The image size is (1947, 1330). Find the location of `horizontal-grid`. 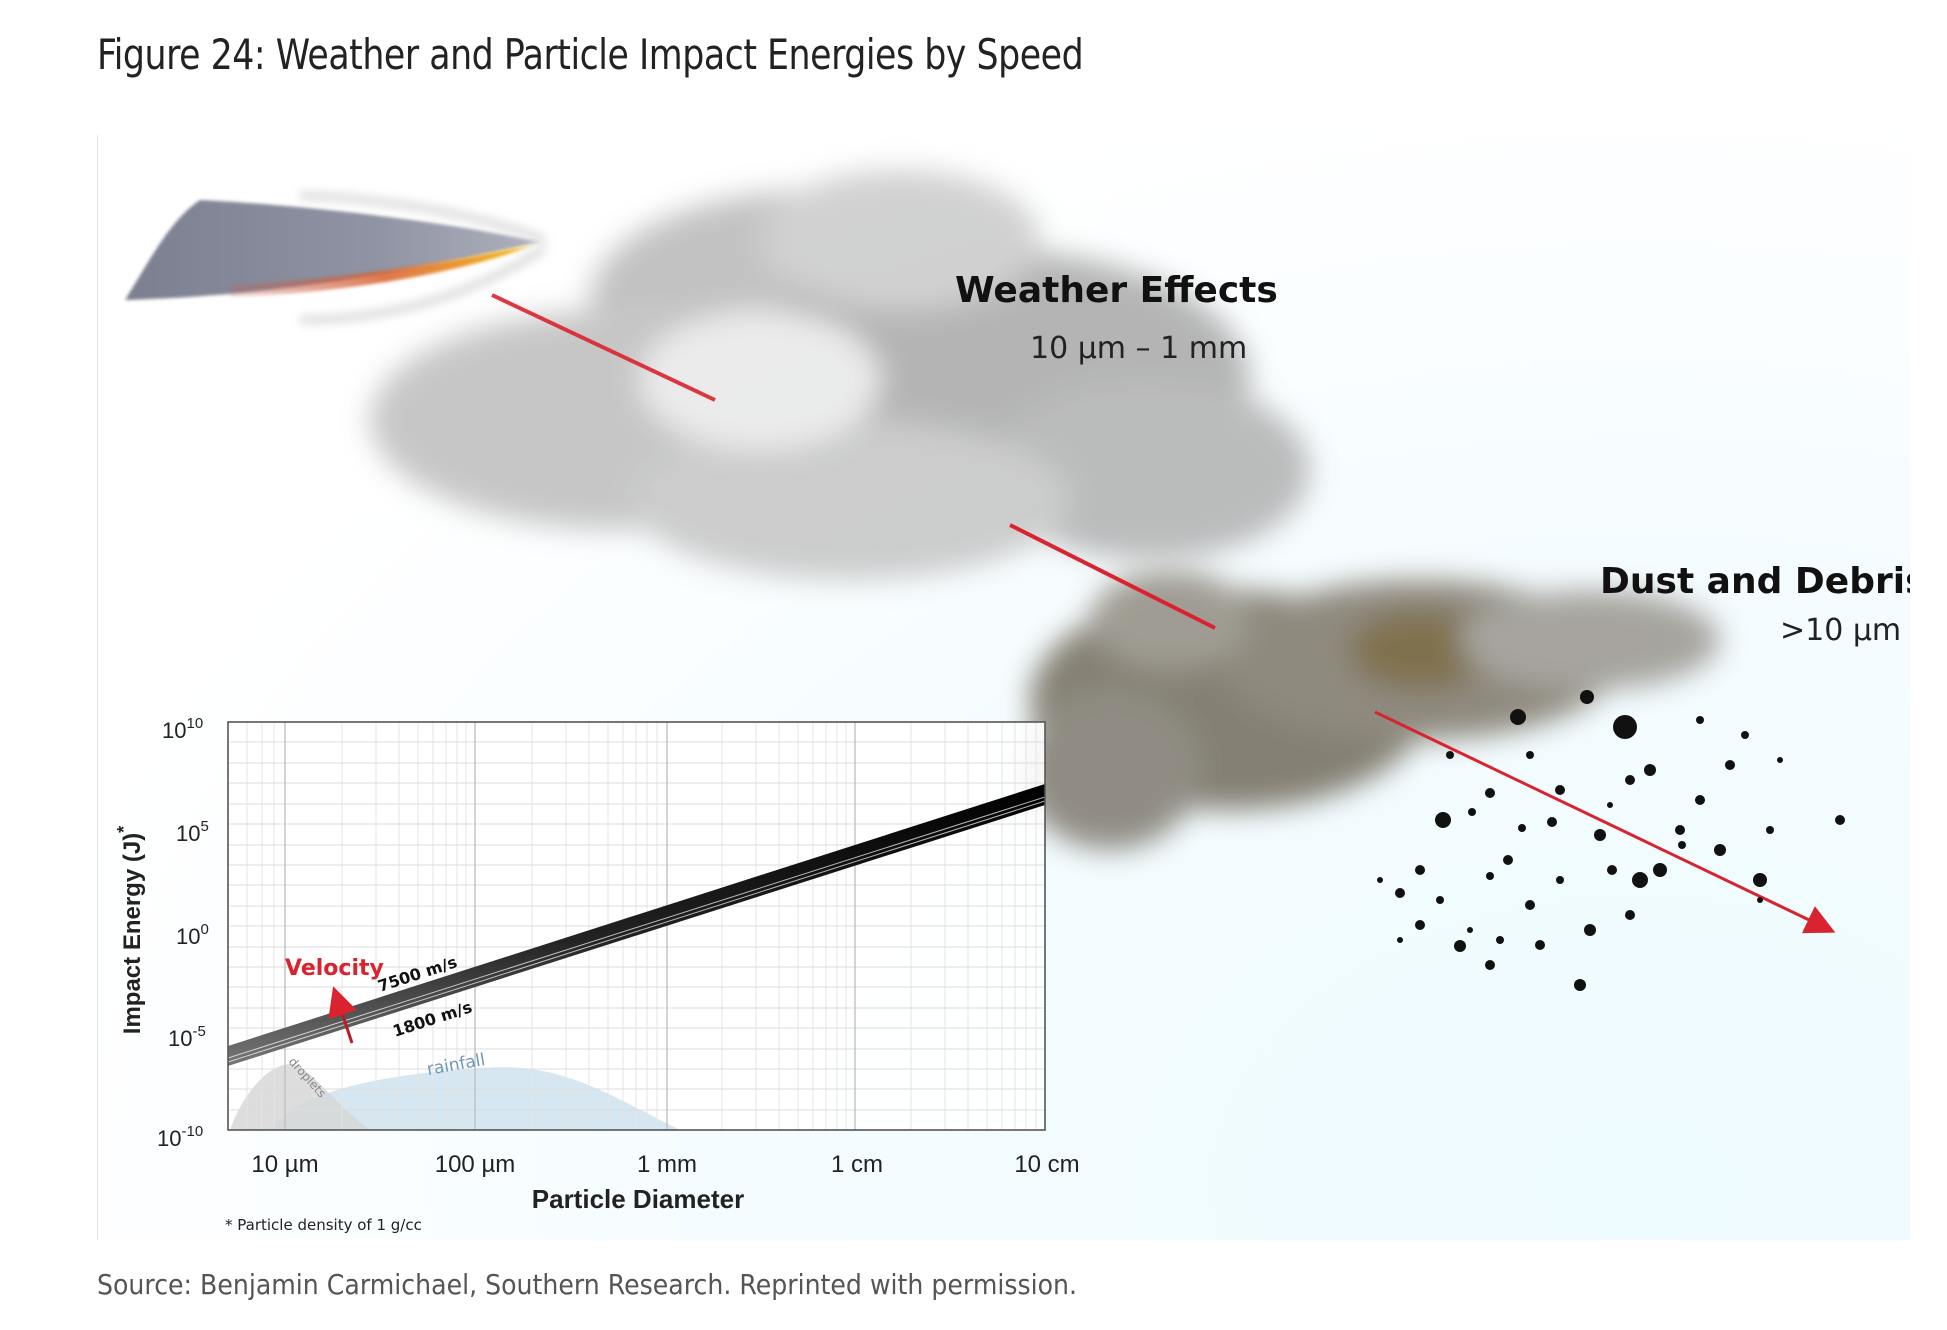

horizontal-grid is located at coordinates (636, 926).